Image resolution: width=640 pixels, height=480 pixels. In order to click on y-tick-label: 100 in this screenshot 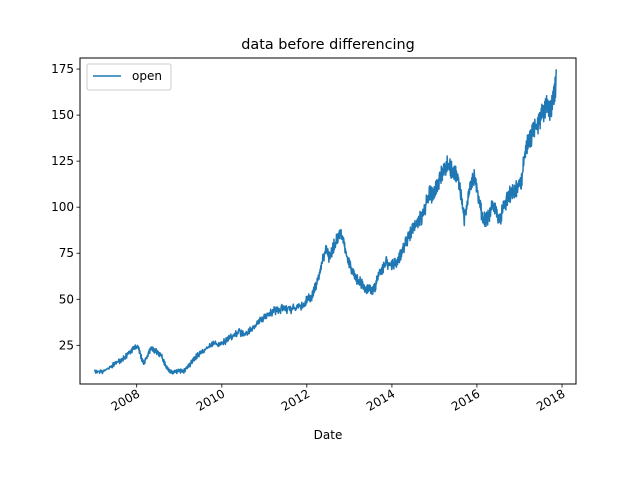, I will do `click(62, 207)`.